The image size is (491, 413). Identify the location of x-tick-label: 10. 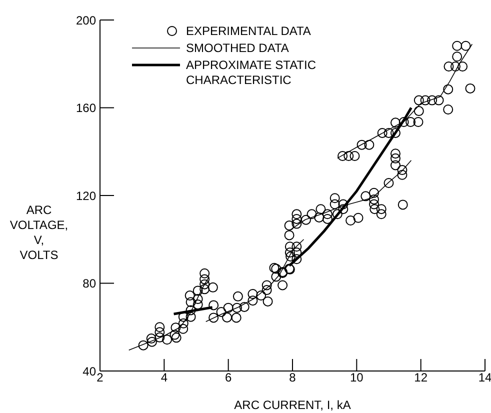
(357, 377).